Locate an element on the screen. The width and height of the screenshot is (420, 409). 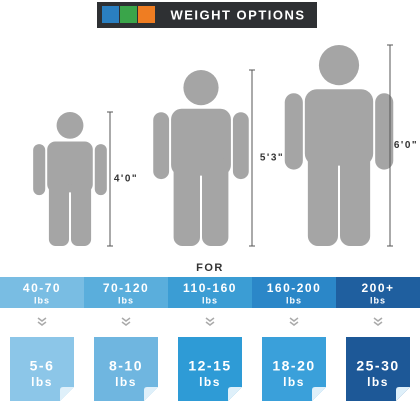
header-title: WEIGHT OPTIONS is located at coordinates (237, 14).